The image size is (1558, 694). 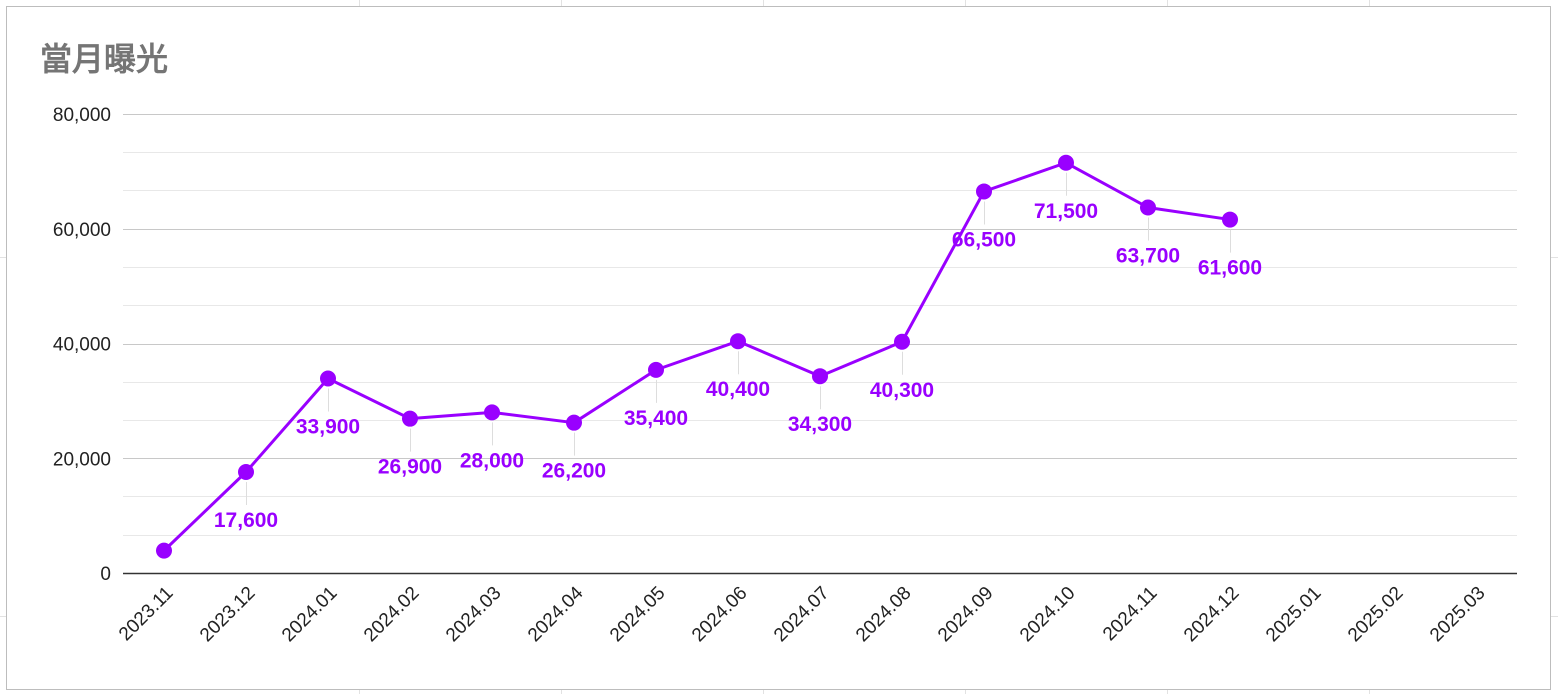 I want to click on y-tick-label: 20,000, so click(x=82, y=459).